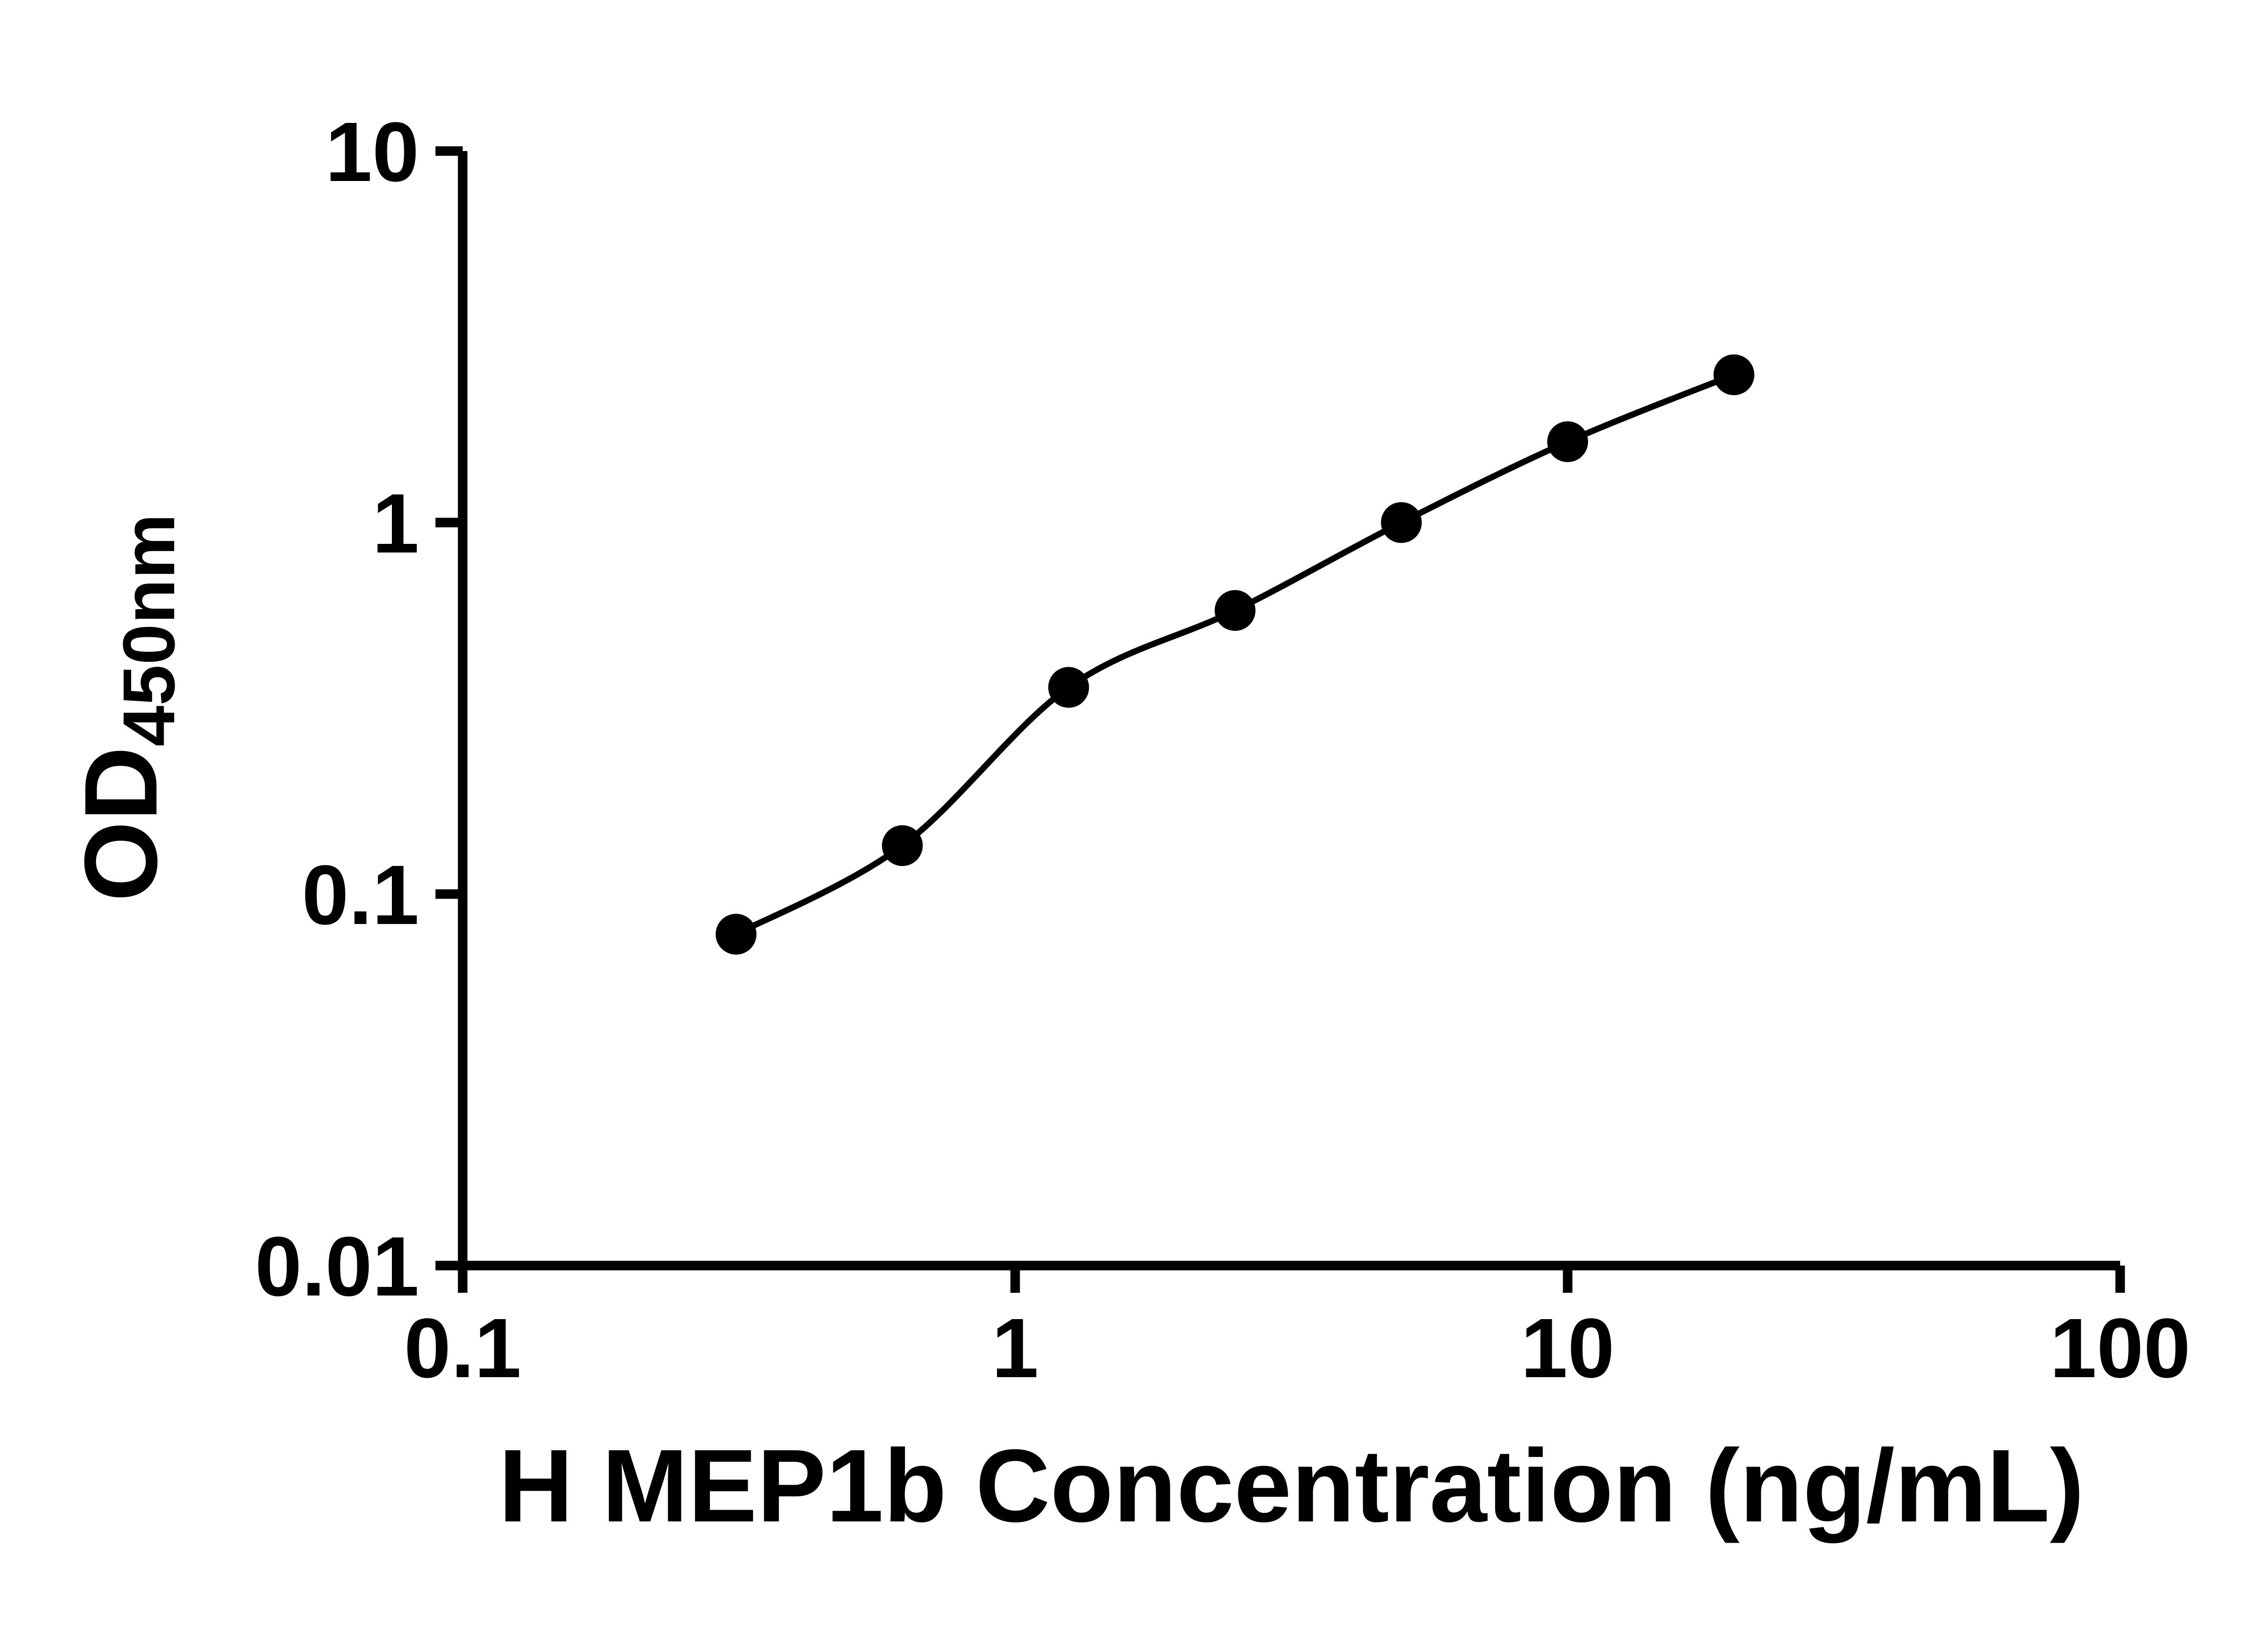  I want to click on y-tick-label: 1, so click(395, 524).